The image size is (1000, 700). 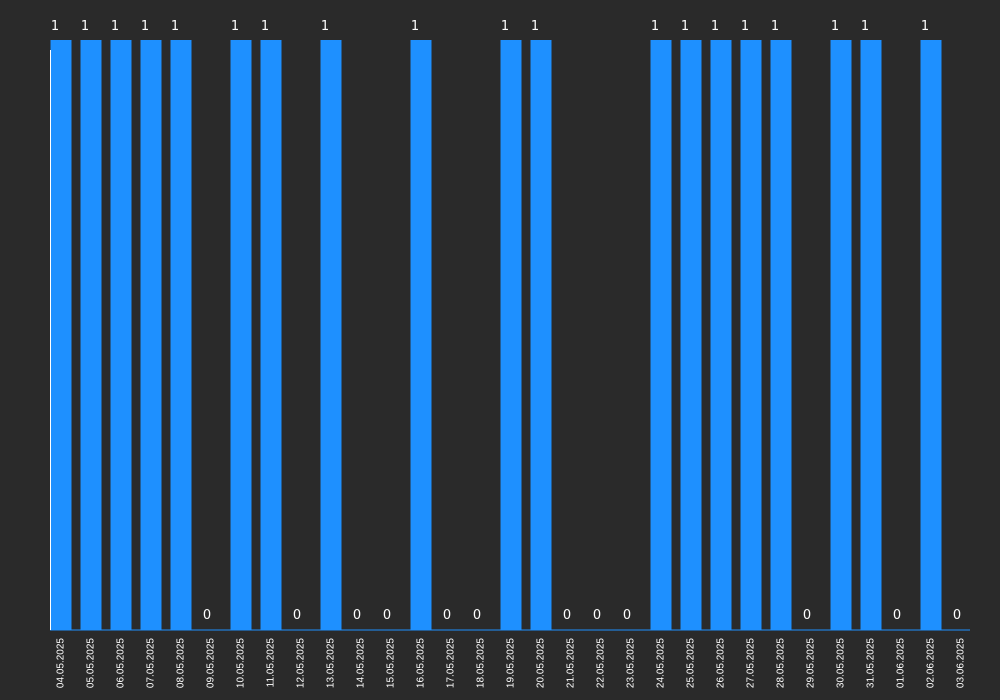 I want to click on x-tick-label: 28.05.2025, so click(x=781, y=663).